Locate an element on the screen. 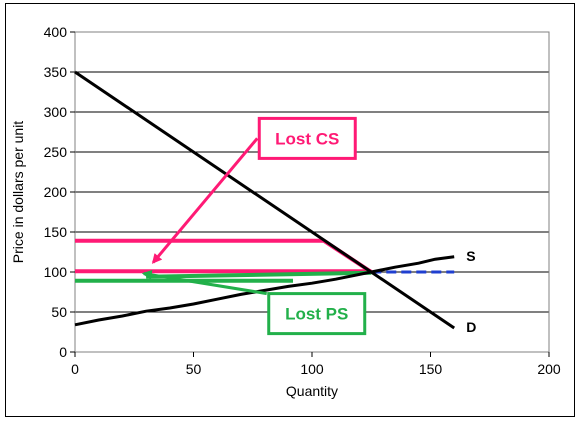 The height and width of the screenshot is (423, 582). y-tick-label-100: 100 is located at coordinates (56, 272).